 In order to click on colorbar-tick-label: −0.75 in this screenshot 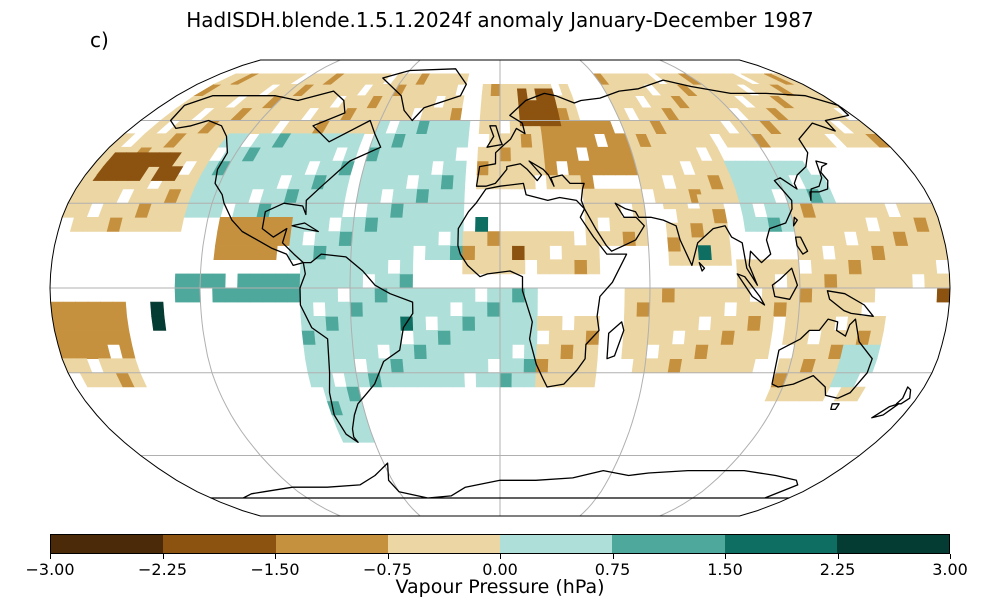, I will do `click(387, 569)`.